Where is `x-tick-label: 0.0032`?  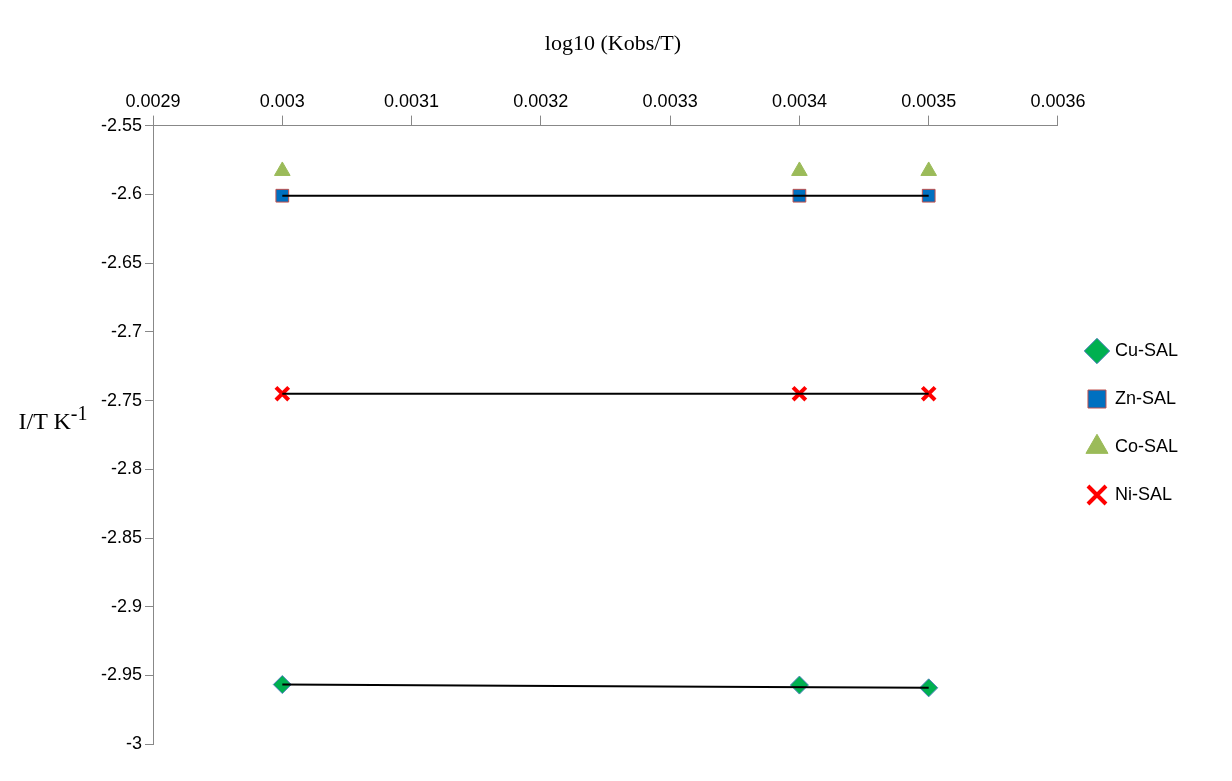
x-tick-label: 0.0032 is located at coordinates (541, 100).